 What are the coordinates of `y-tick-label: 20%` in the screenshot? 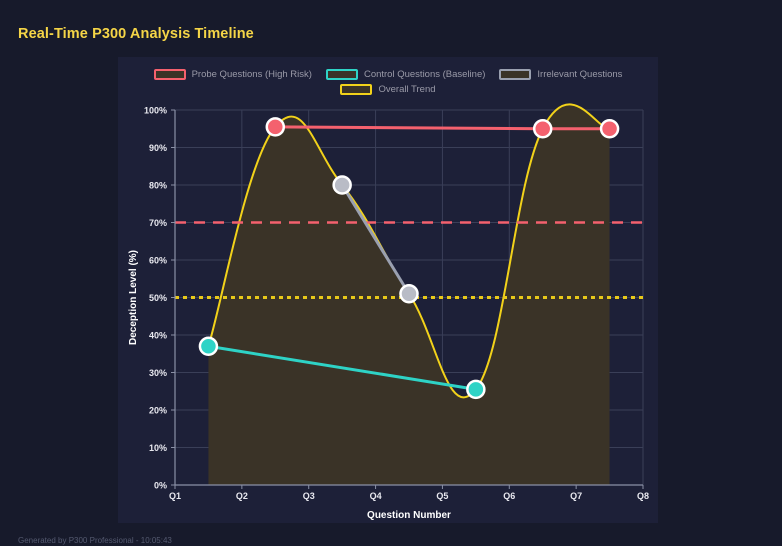 It's located at (158, 411).